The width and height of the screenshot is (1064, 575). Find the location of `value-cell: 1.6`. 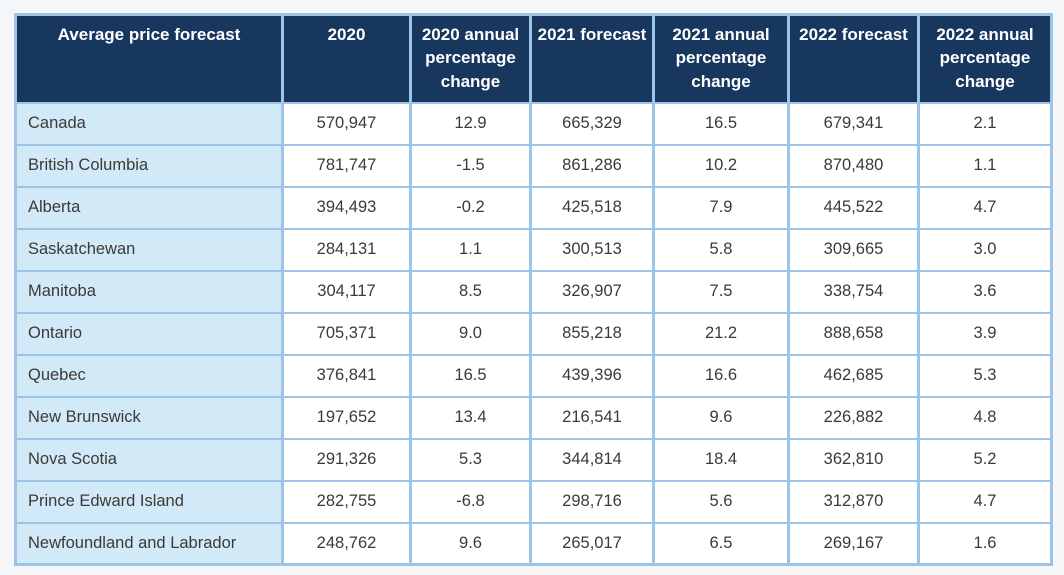

value-cell: 1.6 is located at coordinates (985, 543).